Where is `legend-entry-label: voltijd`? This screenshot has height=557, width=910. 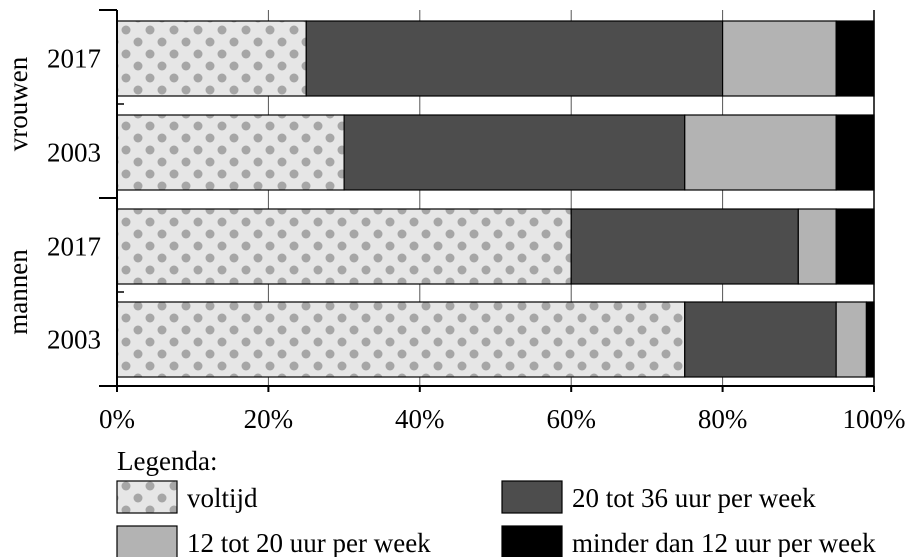
legend-entry-label: voltijd is located at coordinates (222, 498).